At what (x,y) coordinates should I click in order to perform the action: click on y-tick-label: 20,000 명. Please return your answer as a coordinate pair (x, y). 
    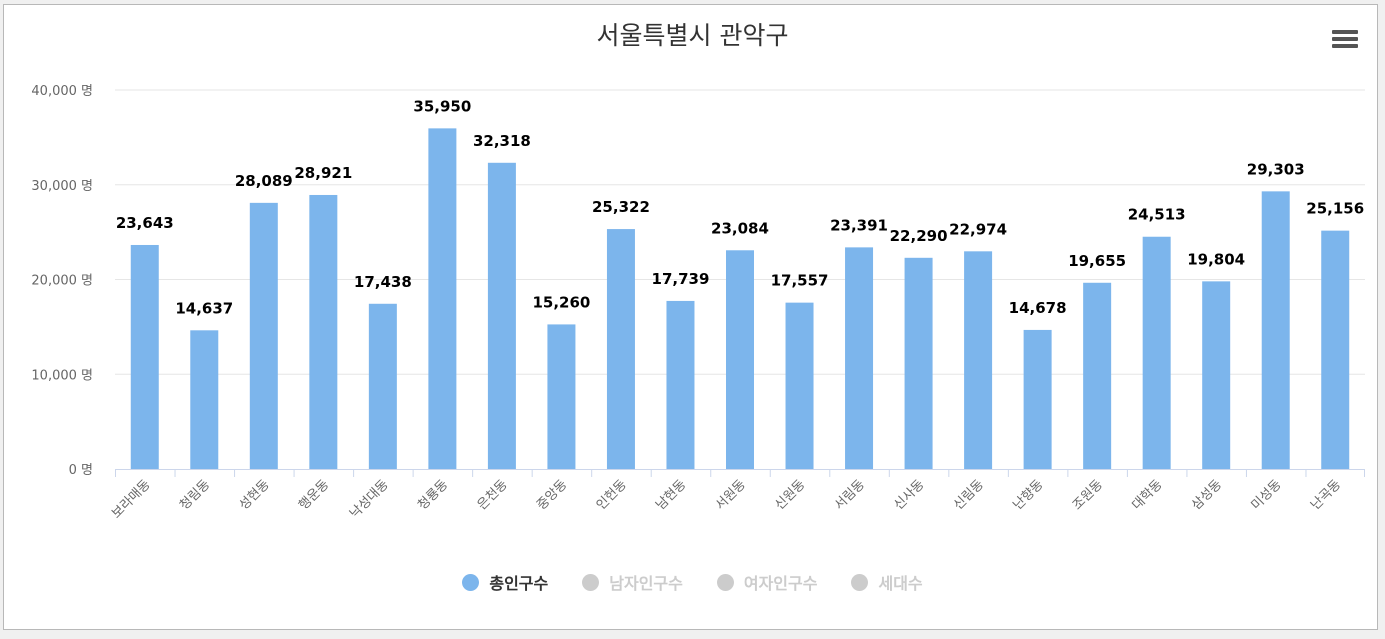
    Looking at the image, I should click on (62, 281).